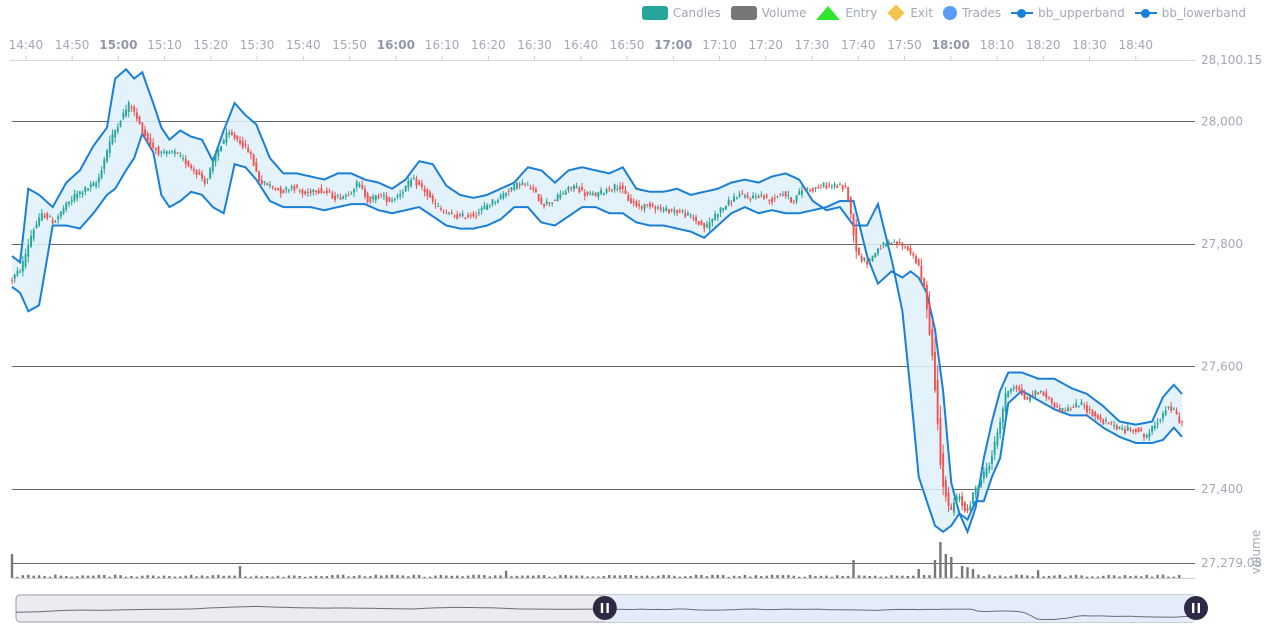  Describe the element at coordinates (681, 13) in the screenshot. I see `legend-item-candles: Candles` at that location.